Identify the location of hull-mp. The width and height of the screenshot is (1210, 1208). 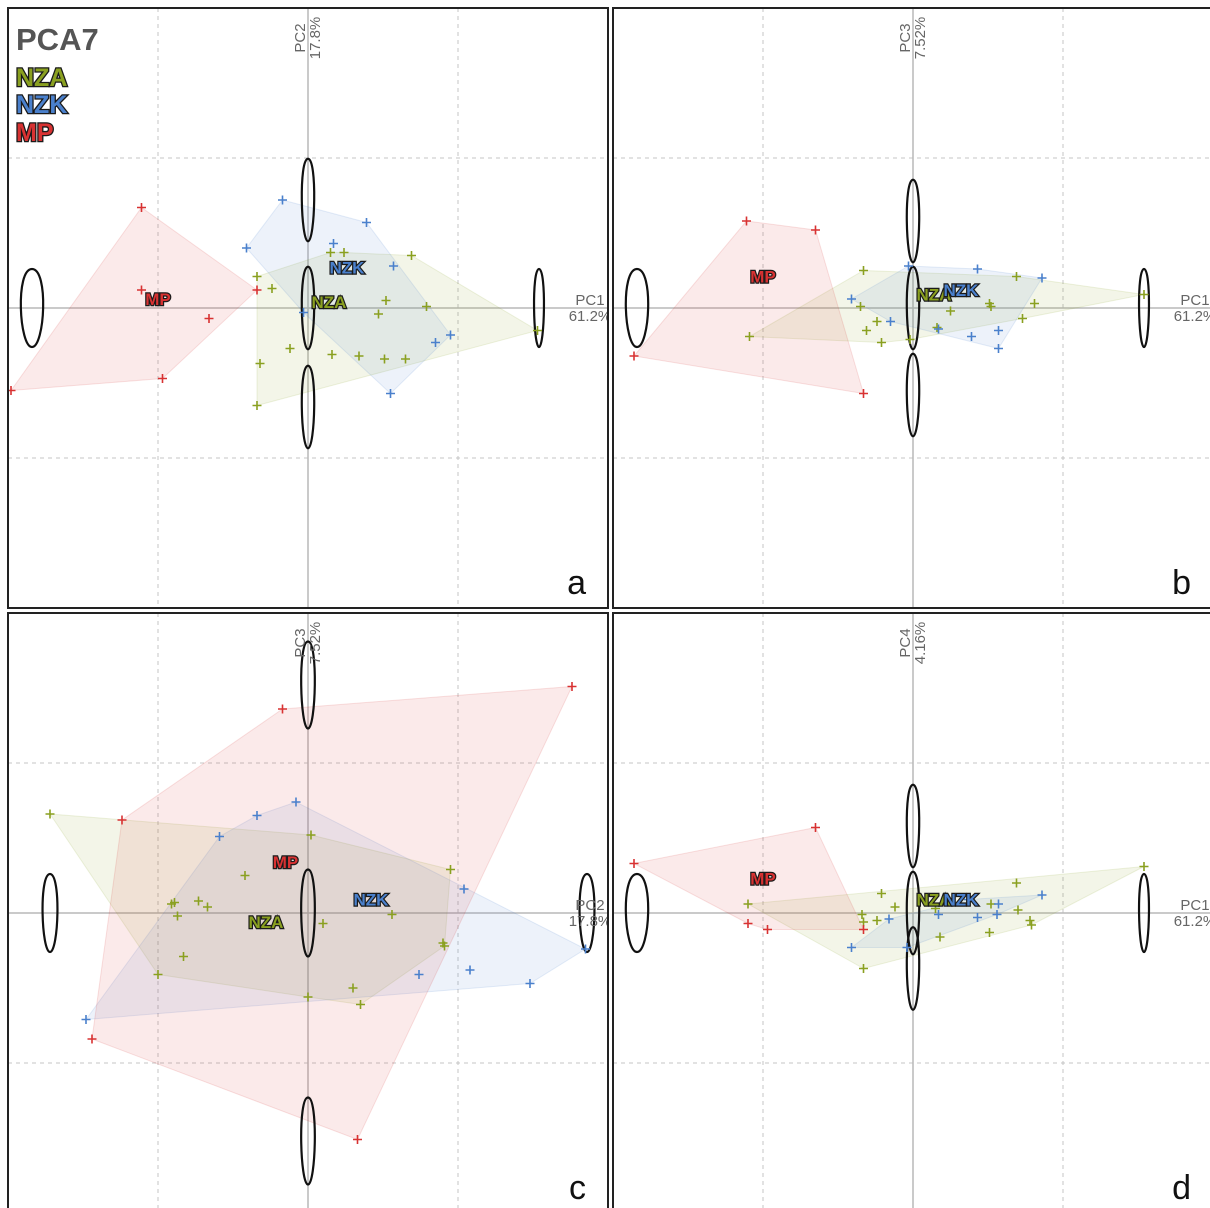
(133, 299).